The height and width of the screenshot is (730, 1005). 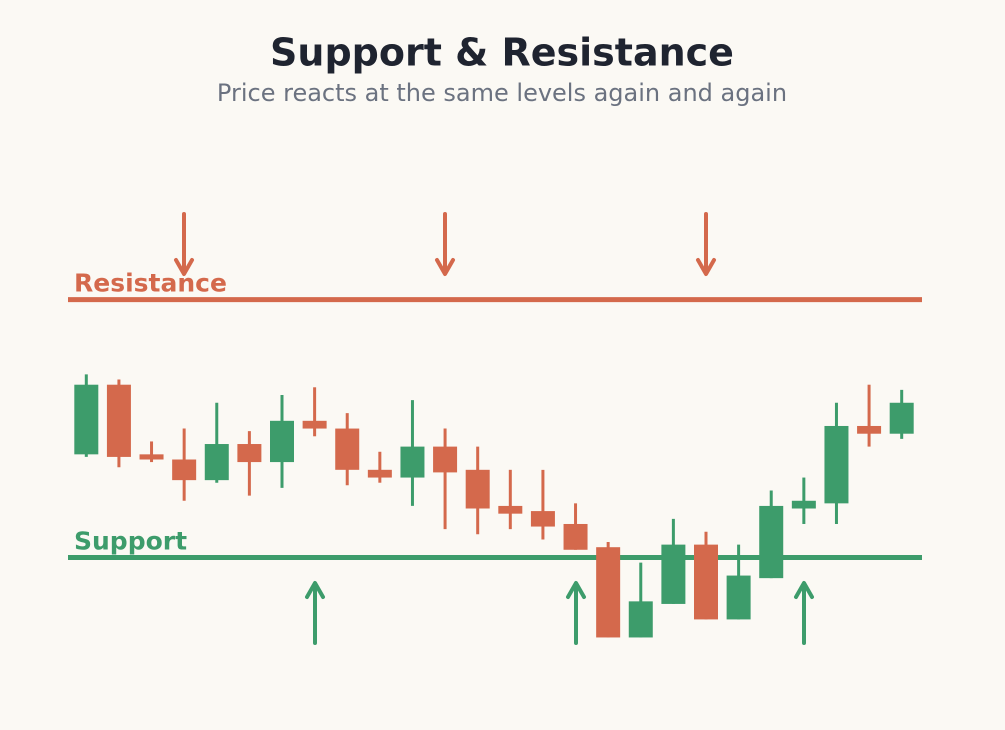 I want to click on level-label: Resistance, so click(x=150, y=283).